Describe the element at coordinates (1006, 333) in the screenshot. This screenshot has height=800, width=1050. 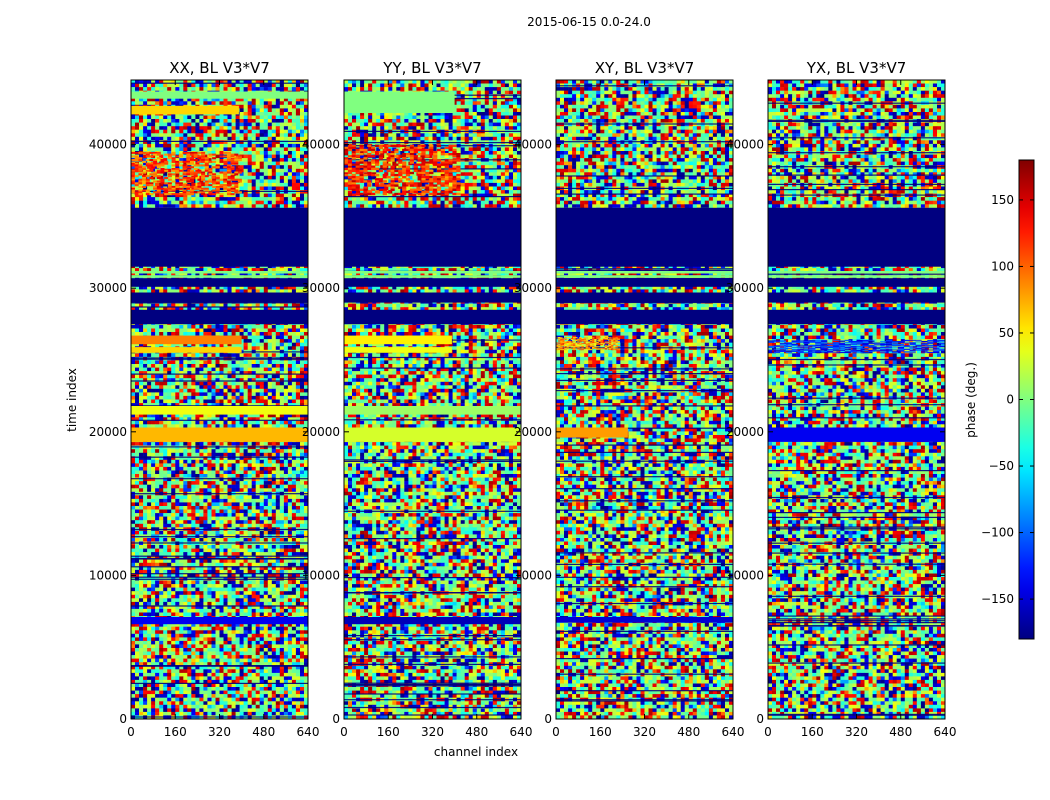
I see `colorbar-tick-label: 50` at that location.